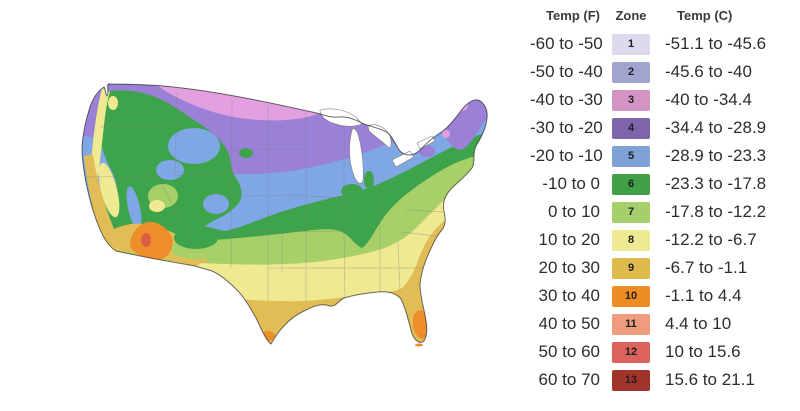 The width and height of the screenshot is (800, 411). Describe the element at coordinates (716, 211) in the screenshot. I see `legend-temp-c: -17.8 to -12.2` at that location.